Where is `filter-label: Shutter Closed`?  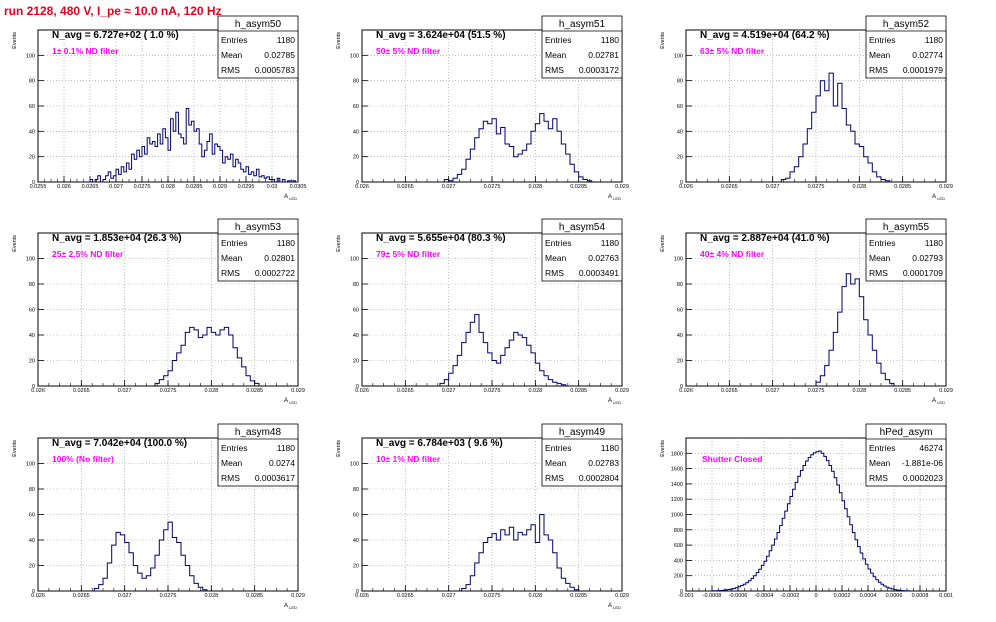 filter-label: Shutter Closed is located at coordinates (732, 459).